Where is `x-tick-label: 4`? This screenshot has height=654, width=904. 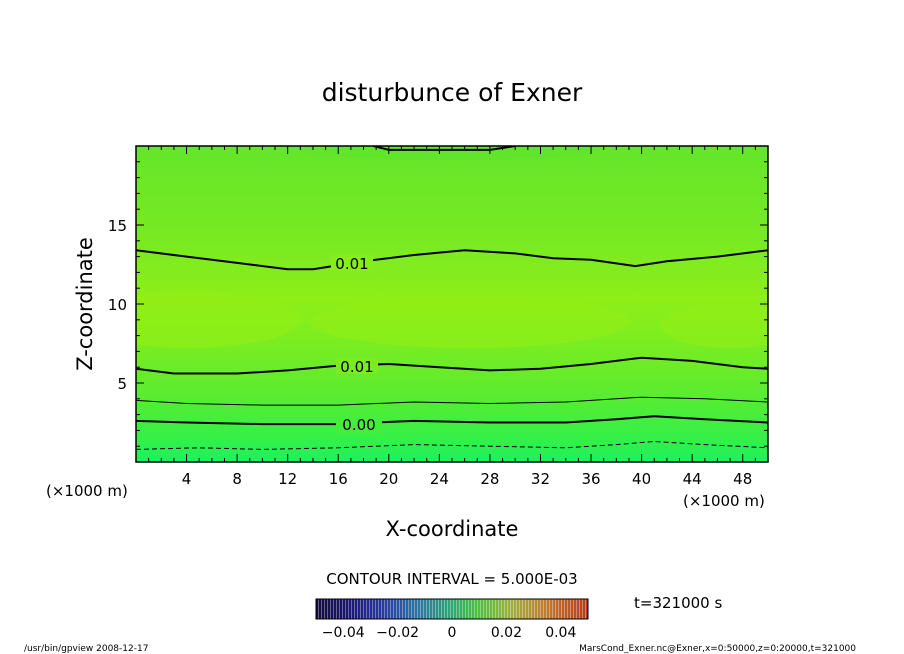
x-tick-label: 4 is located at coordinates (187, 479).